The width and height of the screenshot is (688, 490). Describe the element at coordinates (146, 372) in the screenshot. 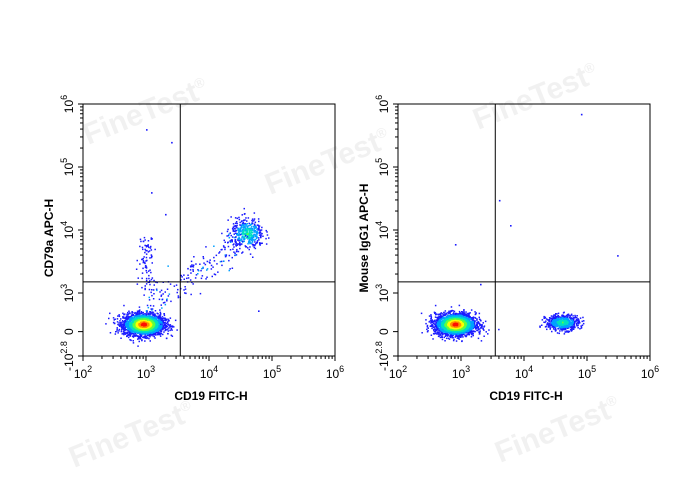

I see `x-tick-label: 10³` at that location.